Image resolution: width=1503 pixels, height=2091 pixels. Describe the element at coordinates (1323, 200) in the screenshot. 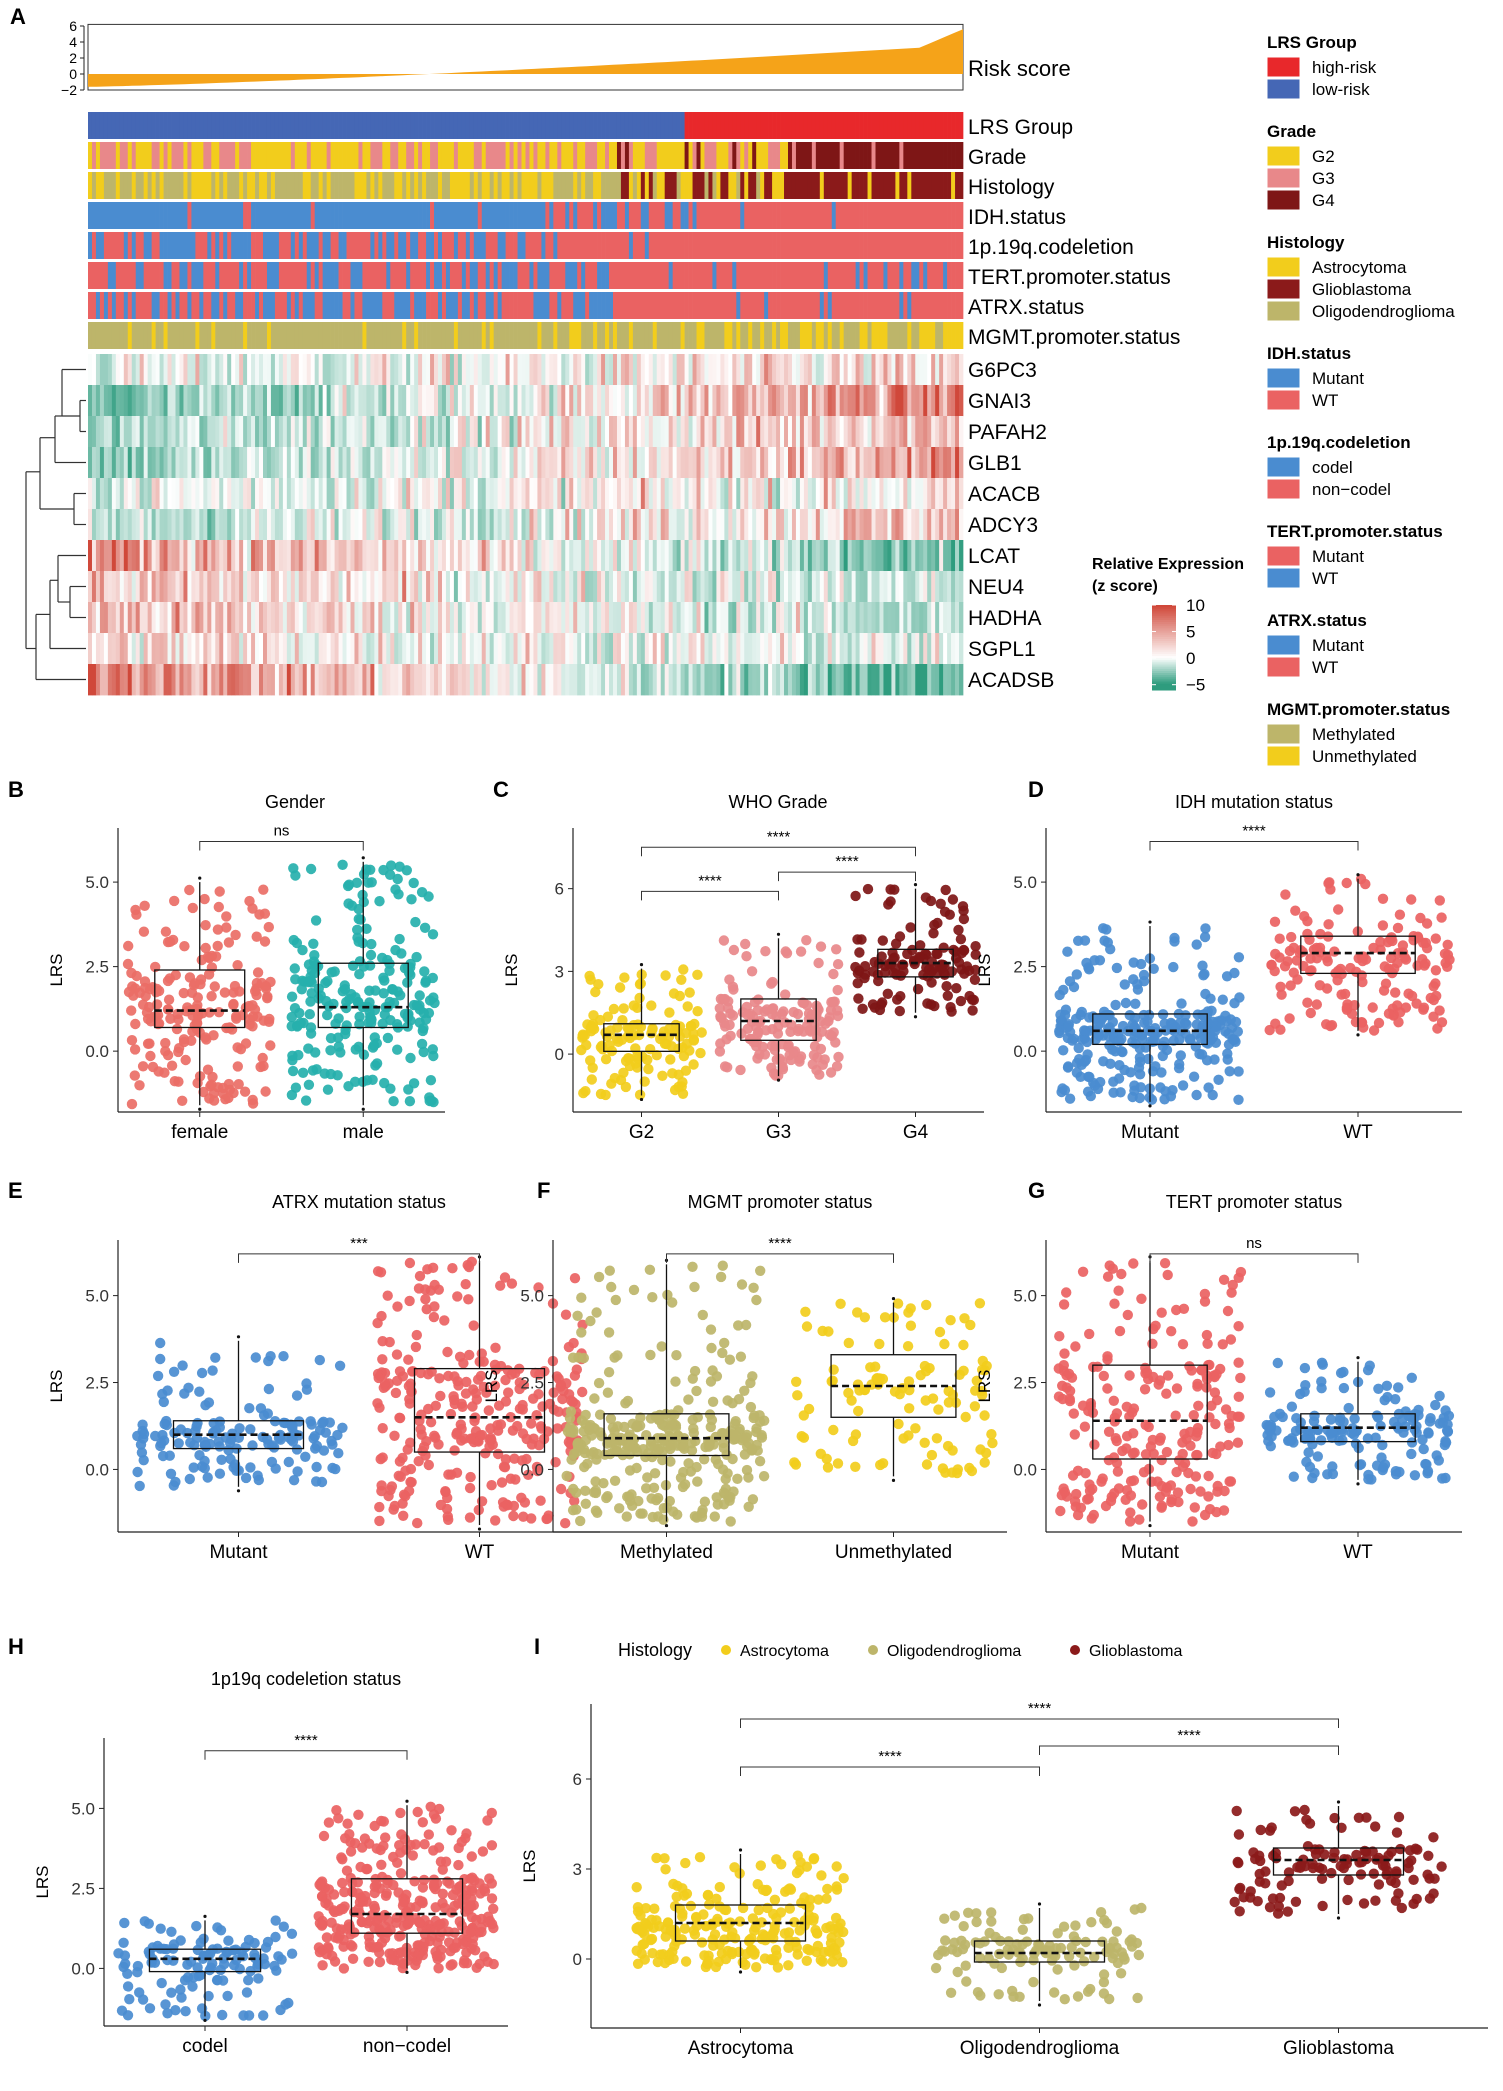

I see `legend-item-label: G4` at that location.